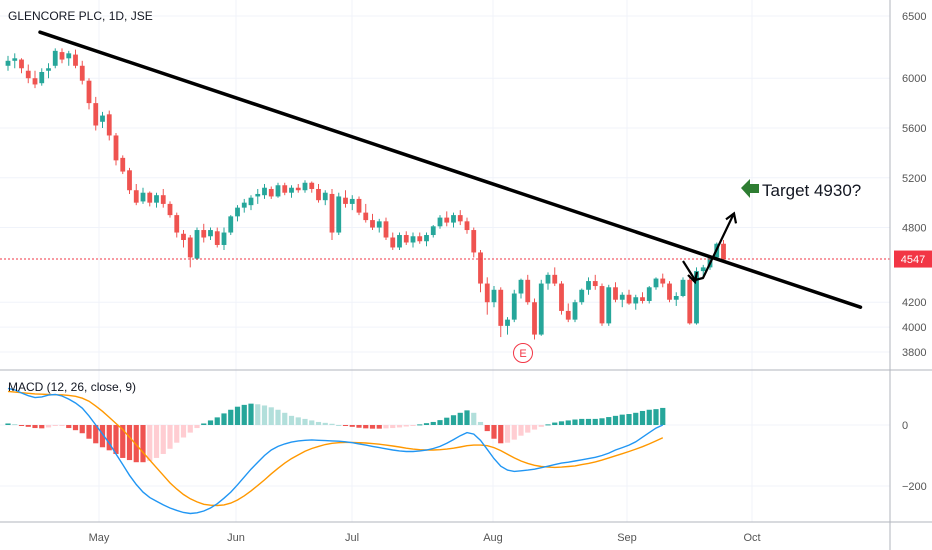  What do you see at coordinates (236, 538) in the screenshot?
I see `x-tick-label: Jun` at bounding box center [236, 538].